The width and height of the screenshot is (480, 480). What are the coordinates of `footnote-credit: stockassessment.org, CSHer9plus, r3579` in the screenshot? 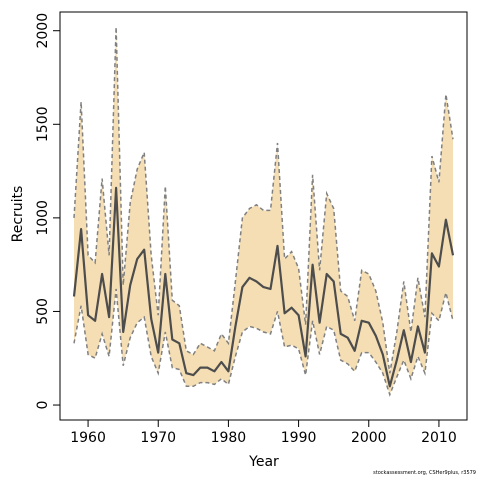 It's located at (424, 473).